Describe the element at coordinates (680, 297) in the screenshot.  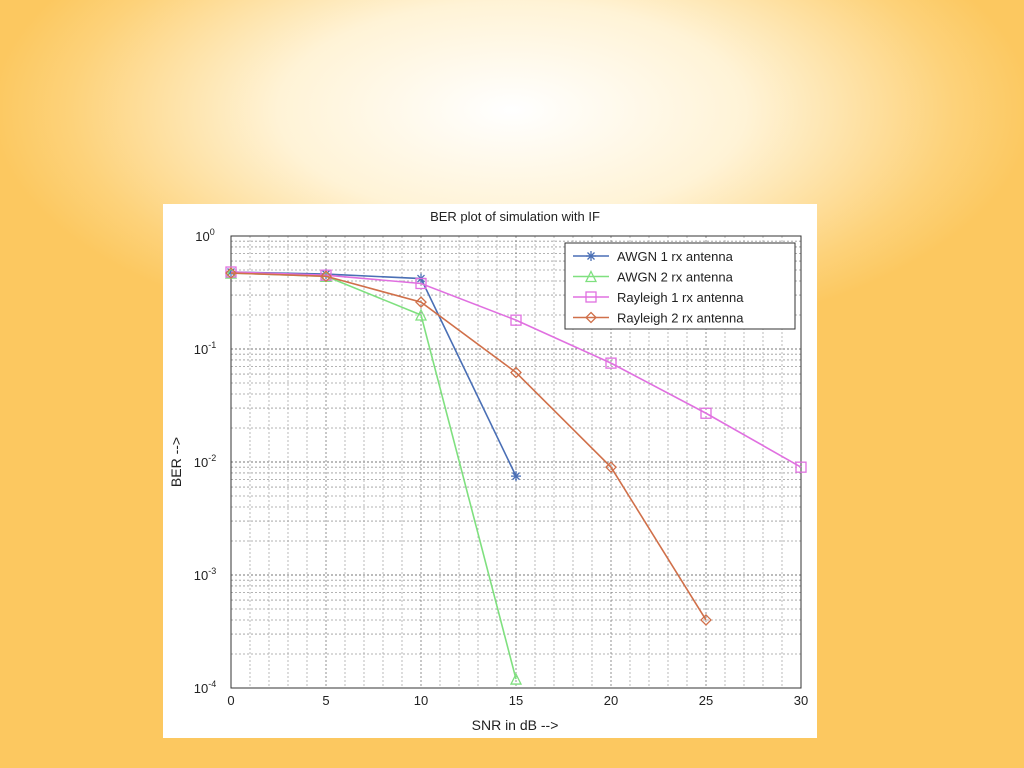
I see `legend-label: Rayleigh 1 rx antenna` at that location.